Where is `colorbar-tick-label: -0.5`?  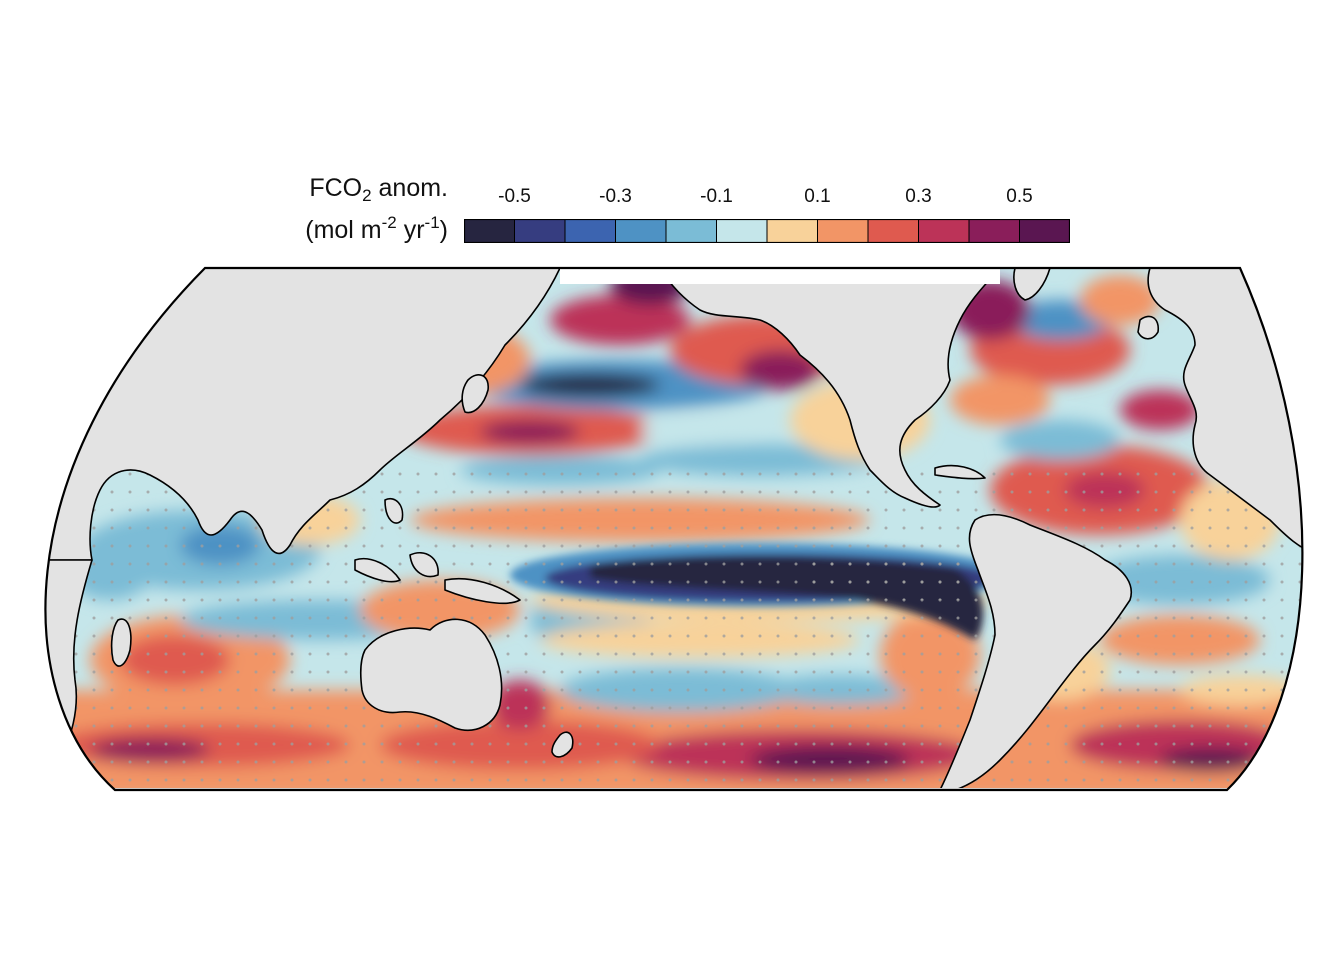
colorbar-tick-label: -0.5 is located at coordinates (514, 196).